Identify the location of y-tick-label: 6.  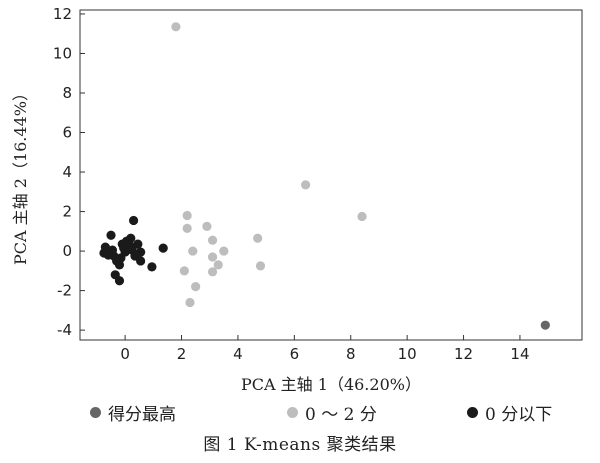
(67, 133).